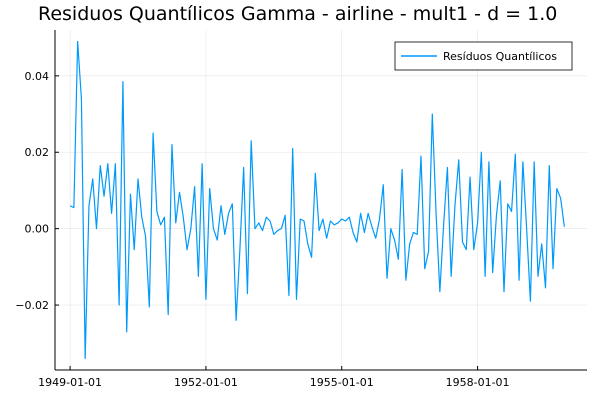  I want to click on y-tick-label: 0.02, so click(37, 152).